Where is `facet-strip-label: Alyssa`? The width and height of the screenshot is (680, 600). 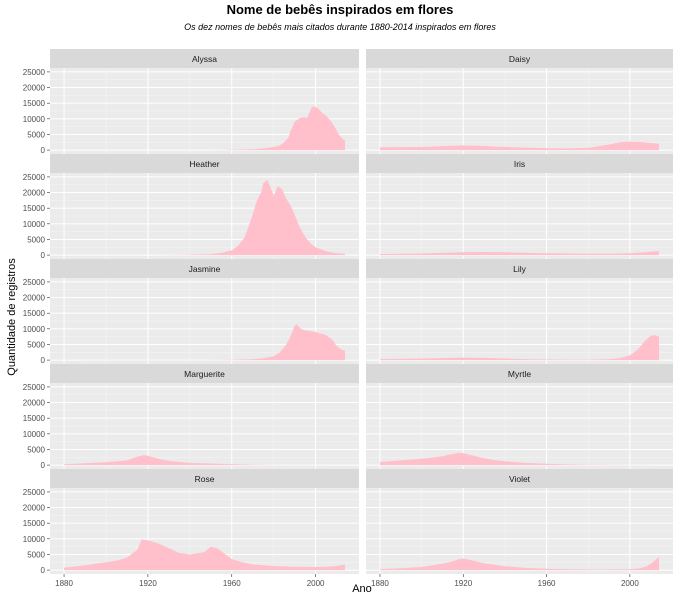 facet-strip-label: Alyssa is located at coordinates (204, 59).